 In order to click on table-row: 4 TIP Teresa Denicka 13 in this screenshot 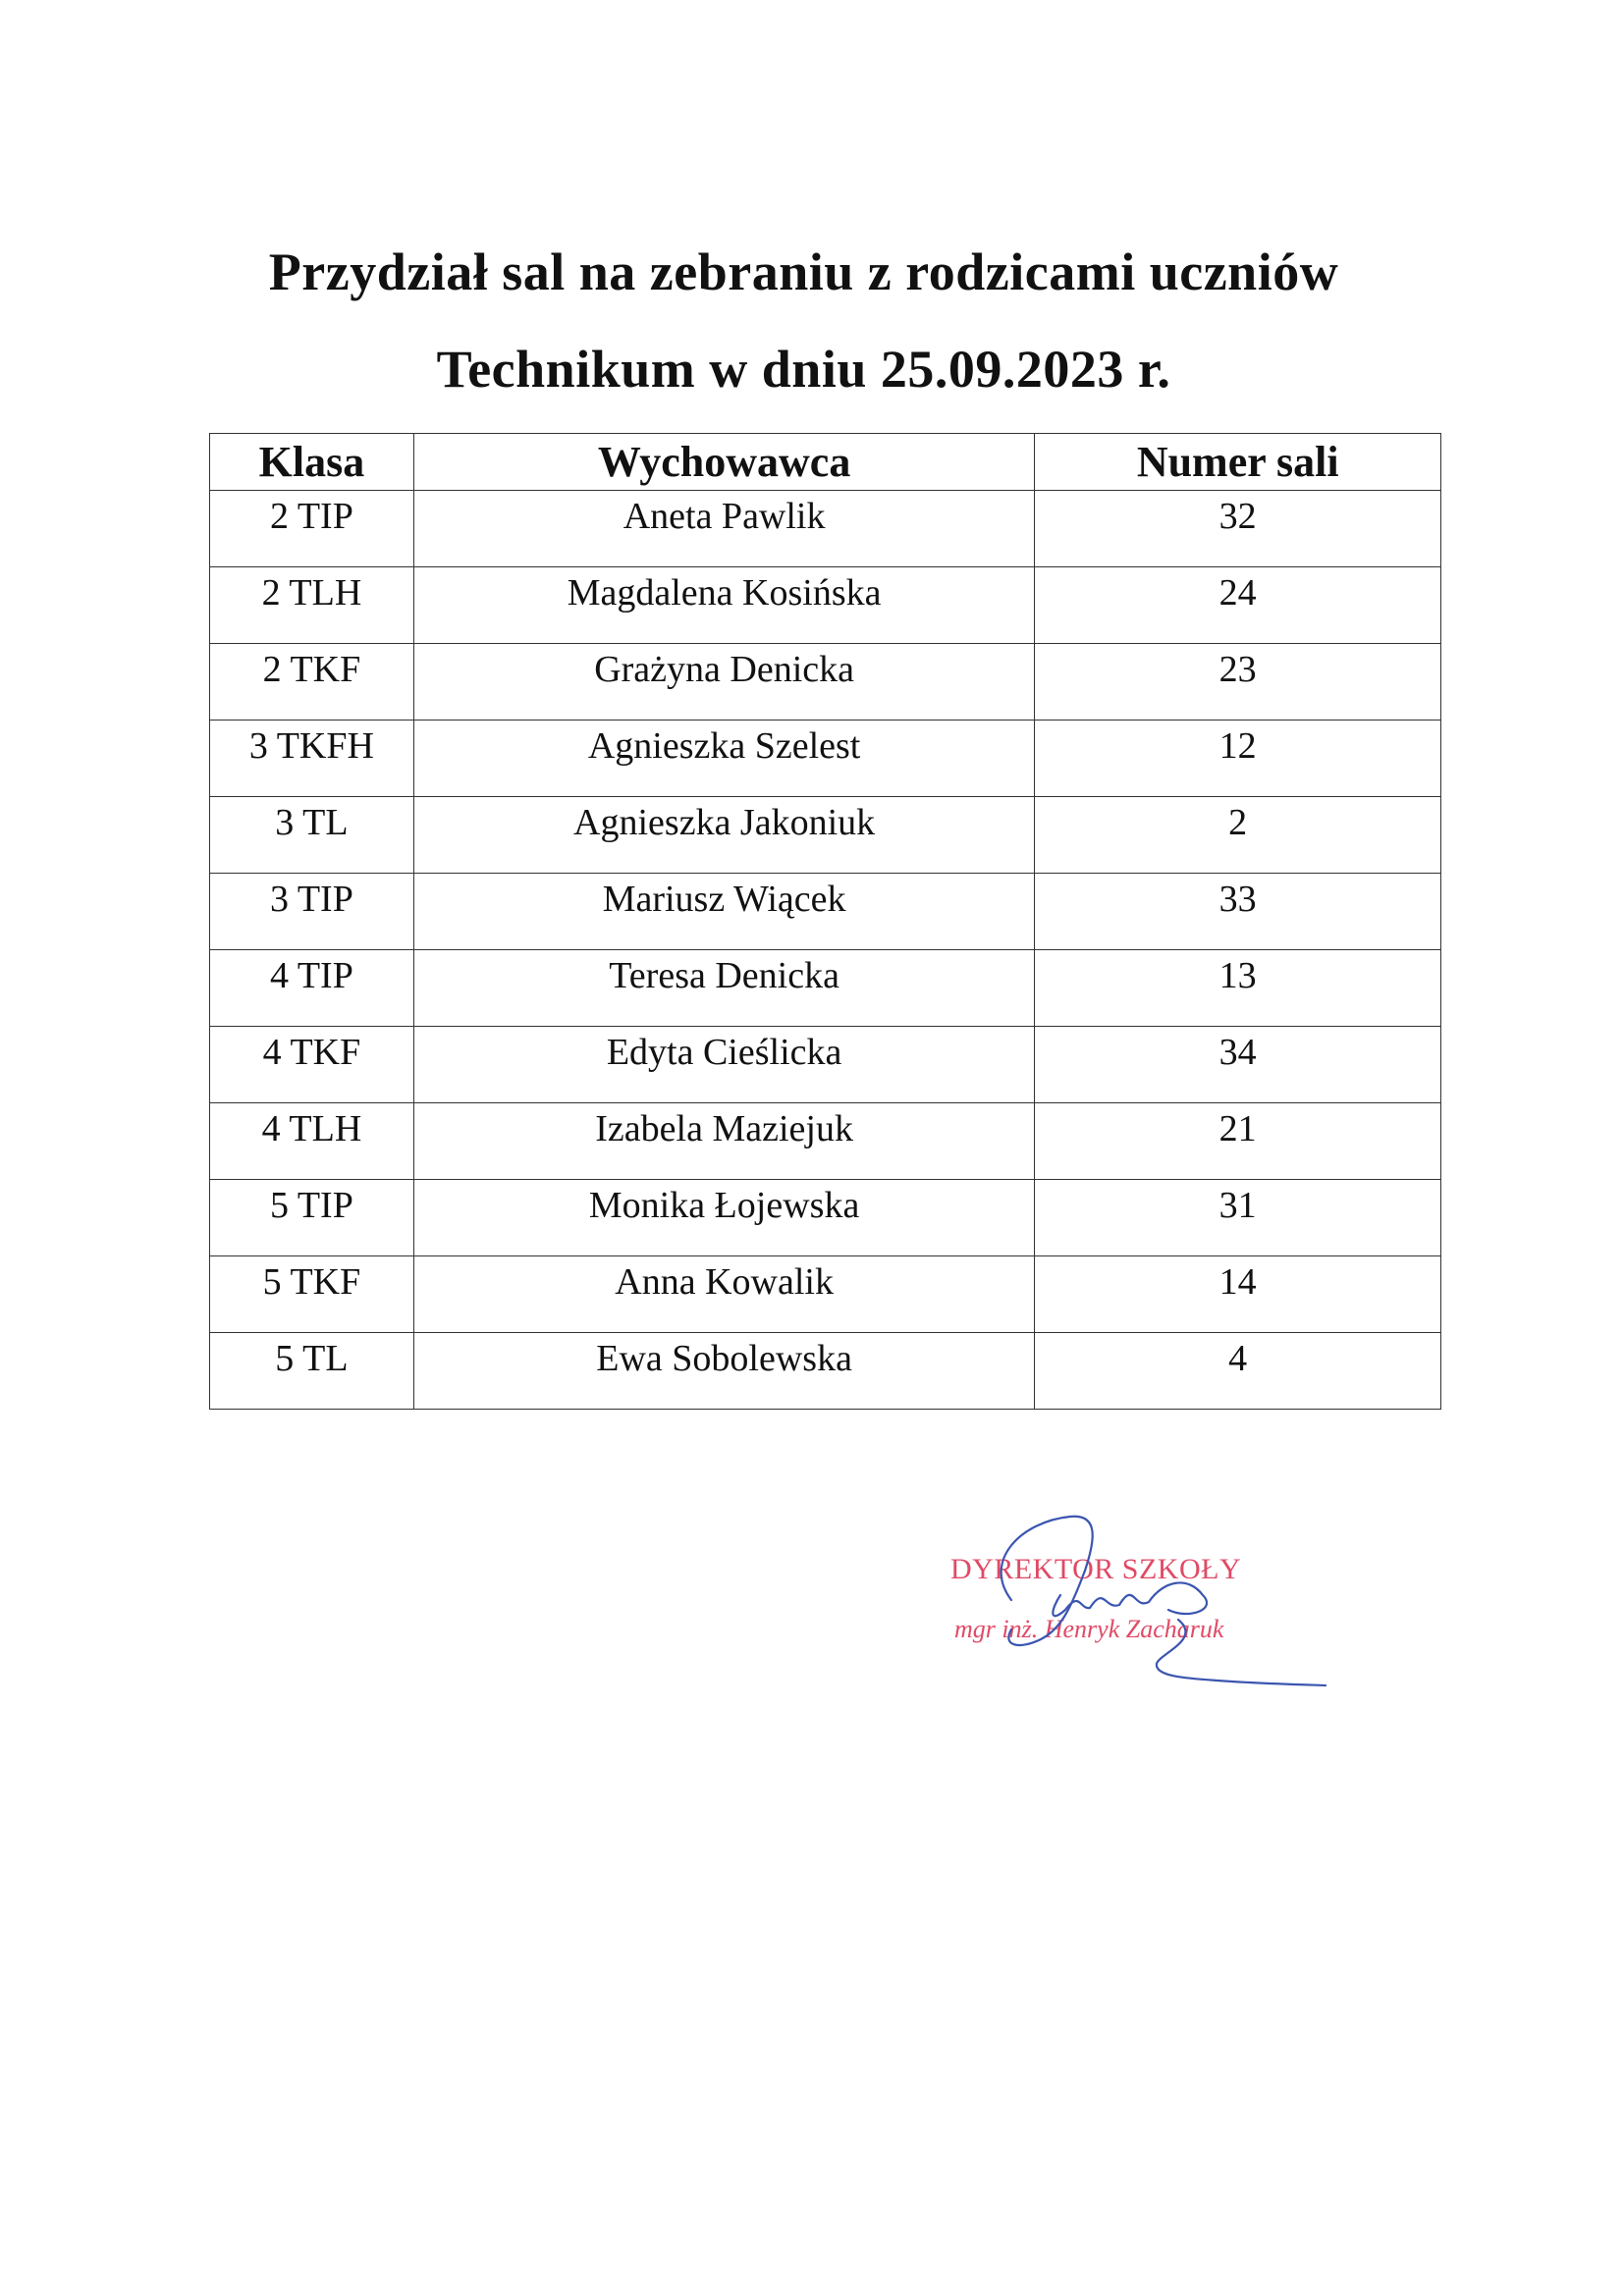, I will do `click(825, 988)`.